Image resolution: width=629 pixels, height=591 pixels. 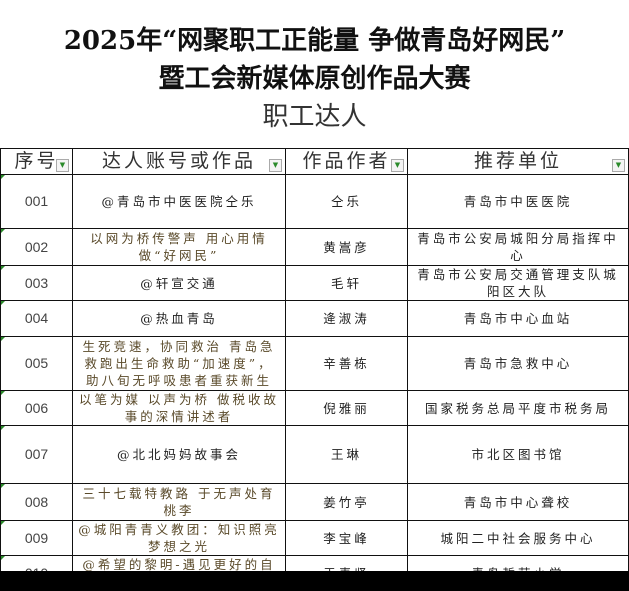 I want to click on header-no: 序号 ▼, so click(x=36, y=161).